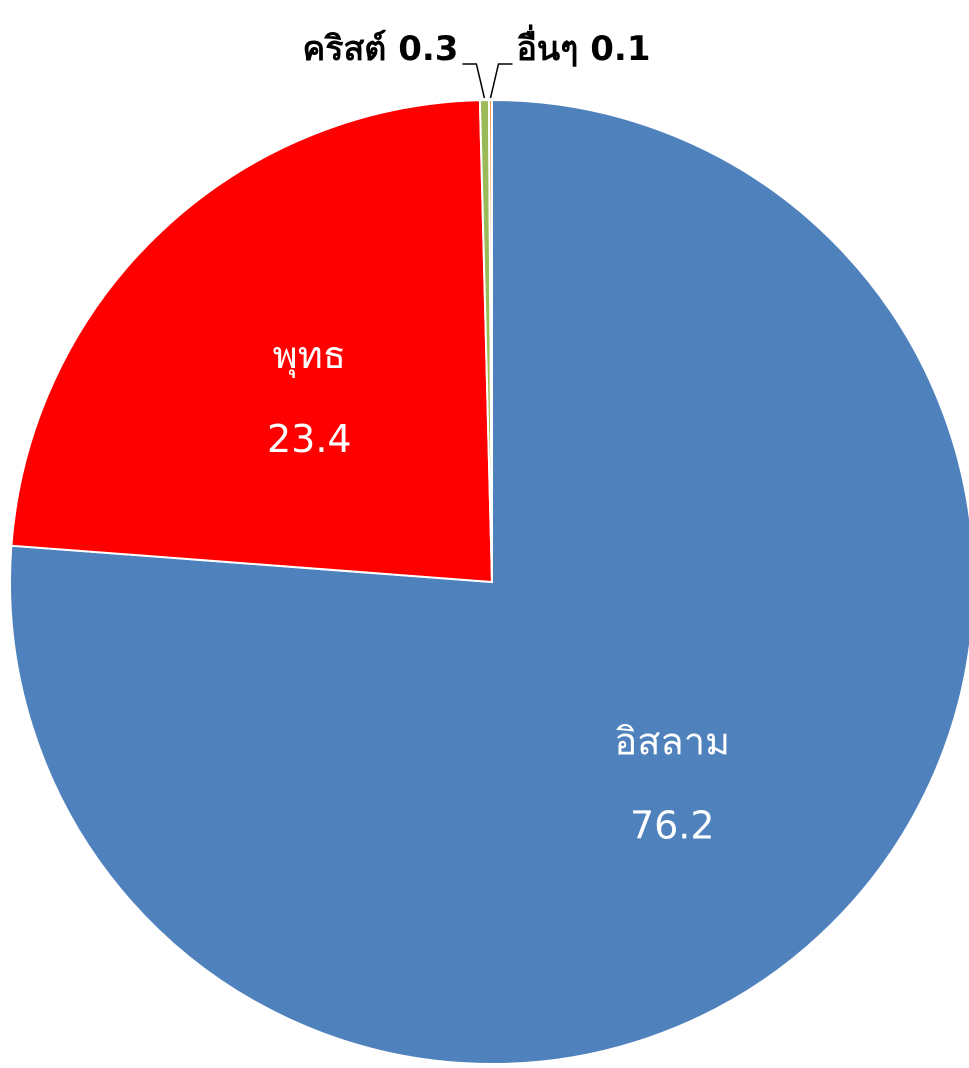  I want to click on slice-value-0: 76.2, so click(672, 825).